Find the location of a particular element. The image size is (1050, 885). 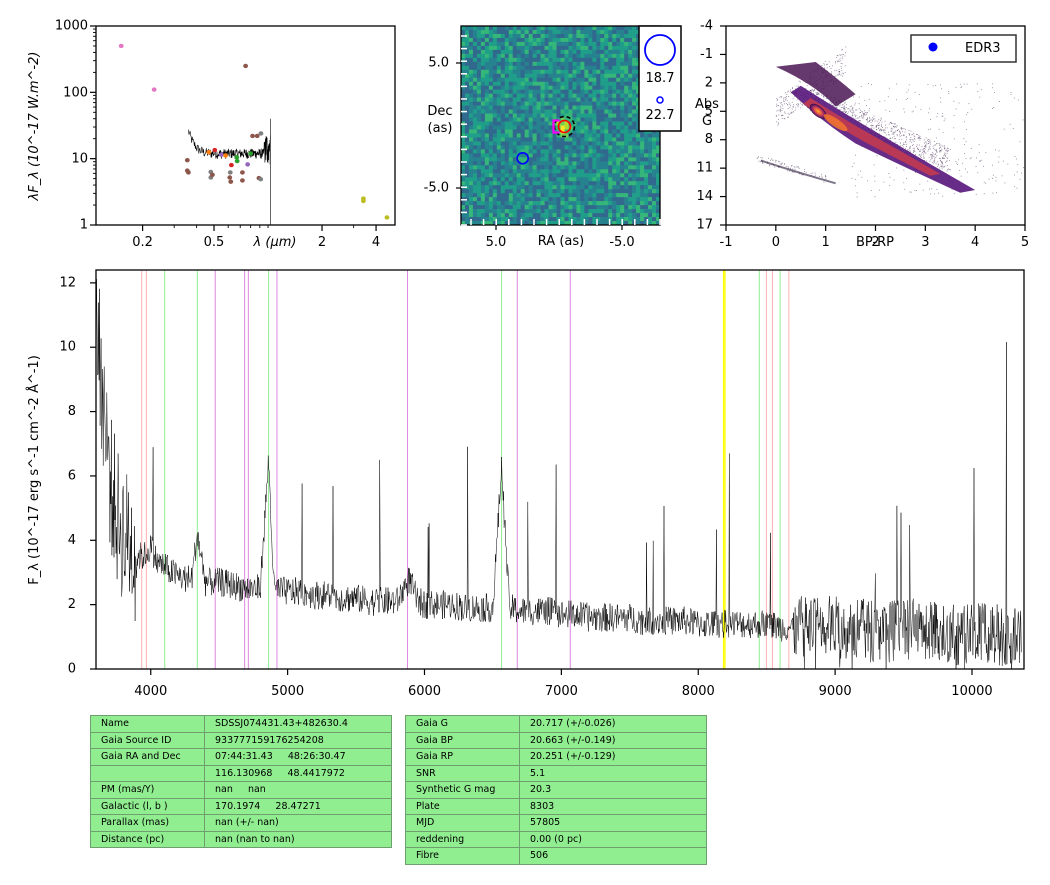

cmd-legend-box is located at coordinates (963, 48).